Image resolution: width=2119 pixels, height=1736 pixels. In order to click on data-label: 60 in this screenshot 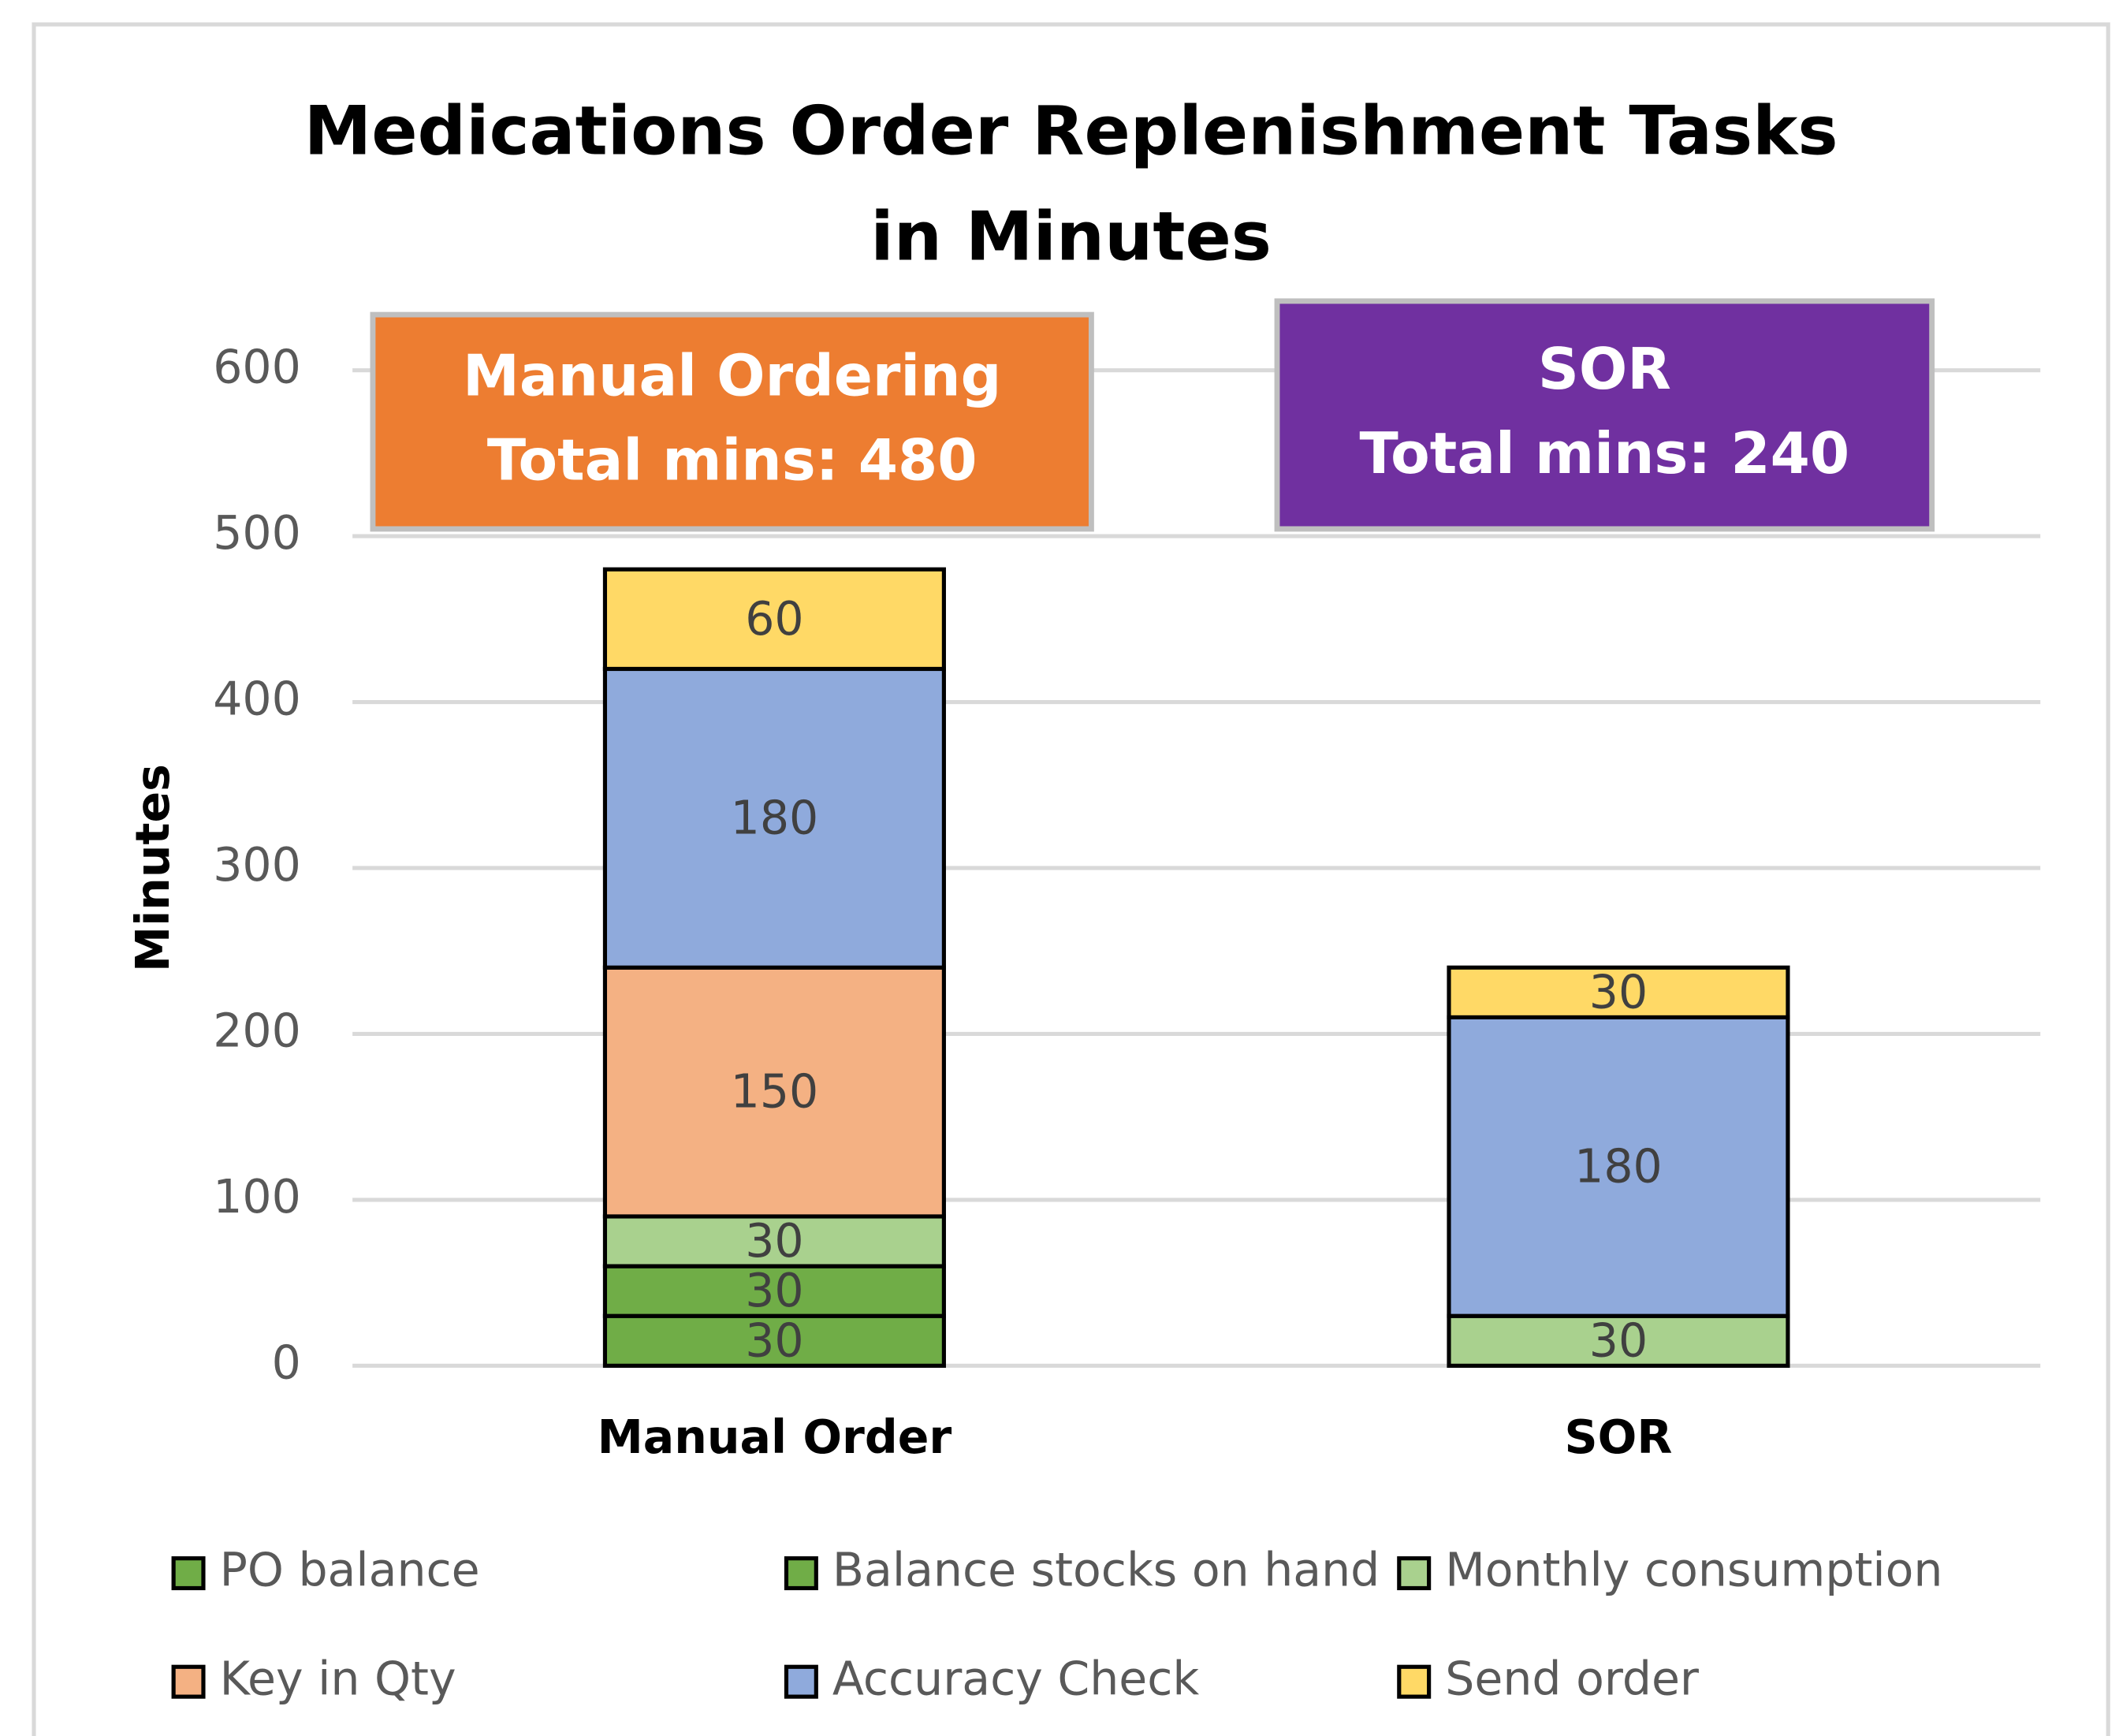, I will do `click(774, 619)`.